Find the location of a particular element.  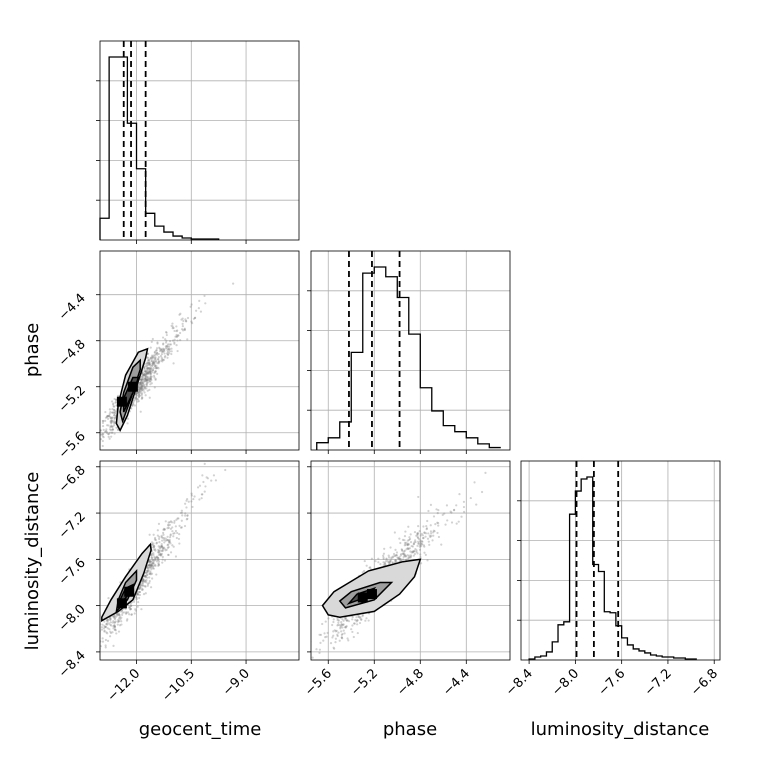

joint-geocent-time-vs-luminosity-distance-points is located at coordinates (163, 556).